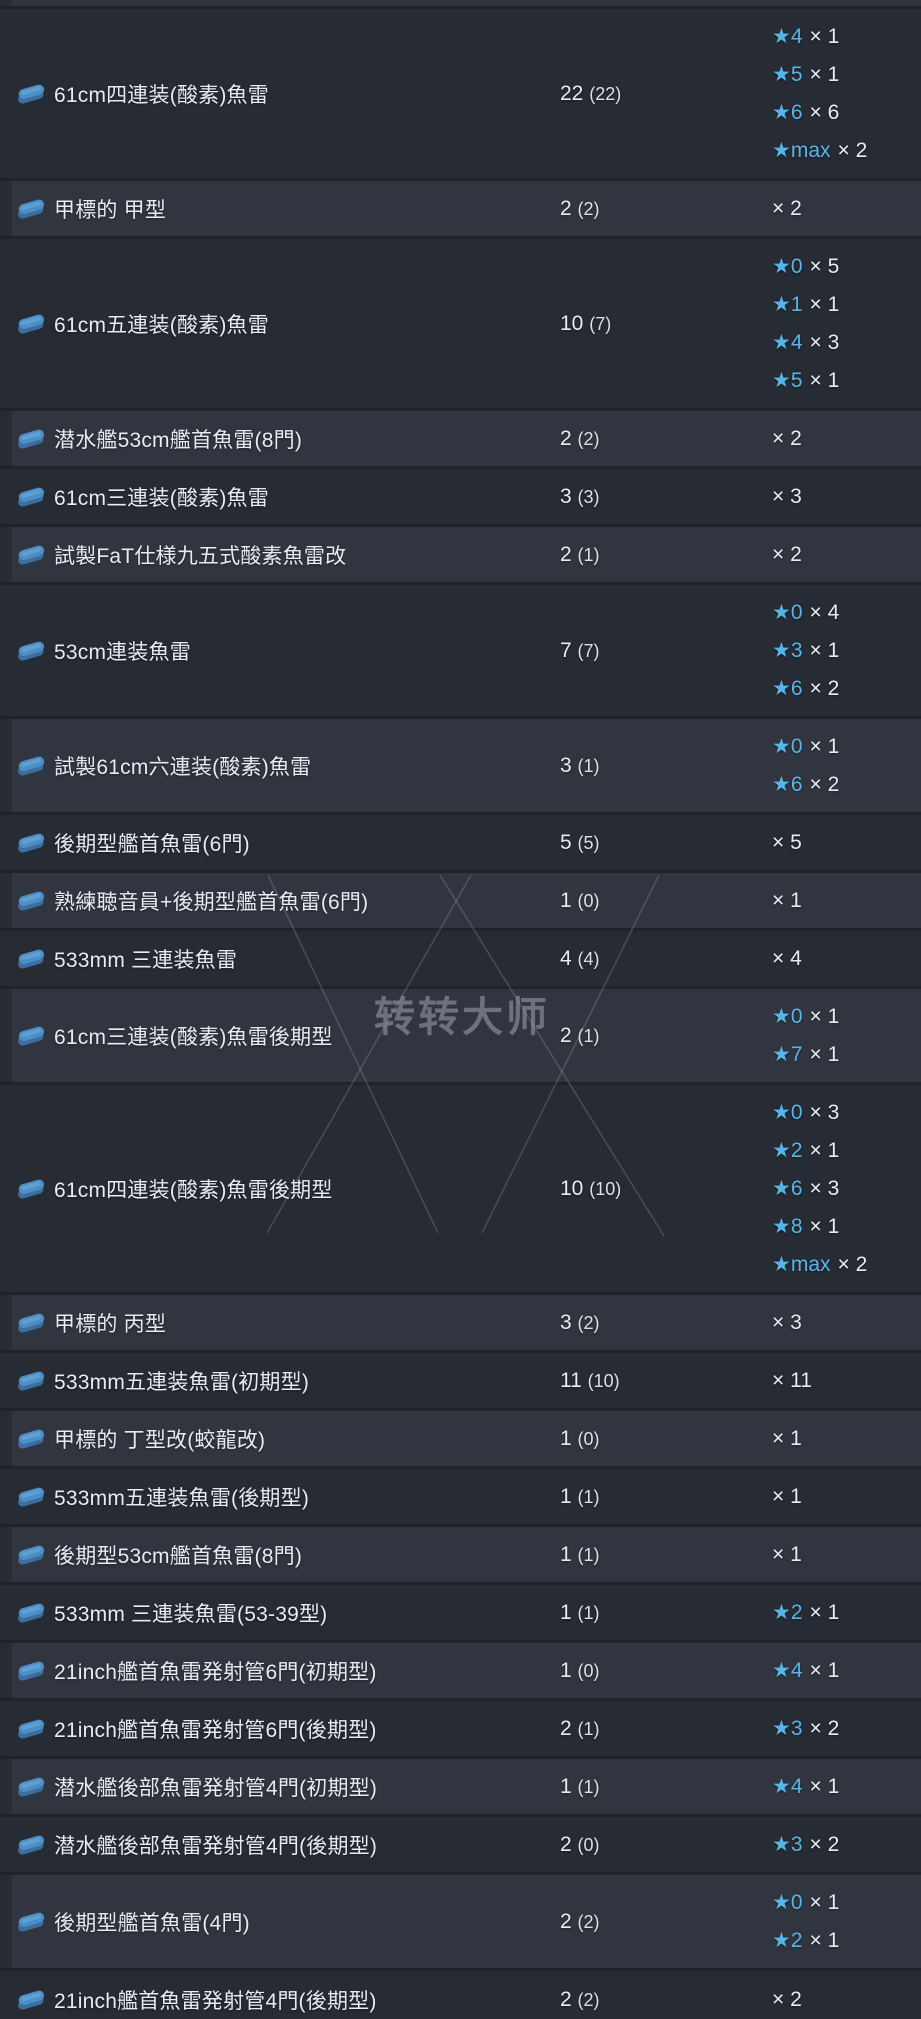  What do you see at coordinates (787, 1150) in the screenshot?
I see `star-level: ★2` at bounding box center [787, 1150].